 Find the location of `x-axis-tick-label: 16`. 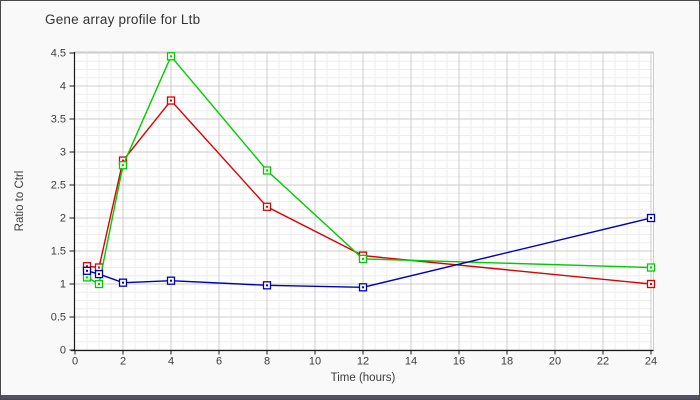

x-axis-tick-label: 16 is located at coordinates (459, 362).